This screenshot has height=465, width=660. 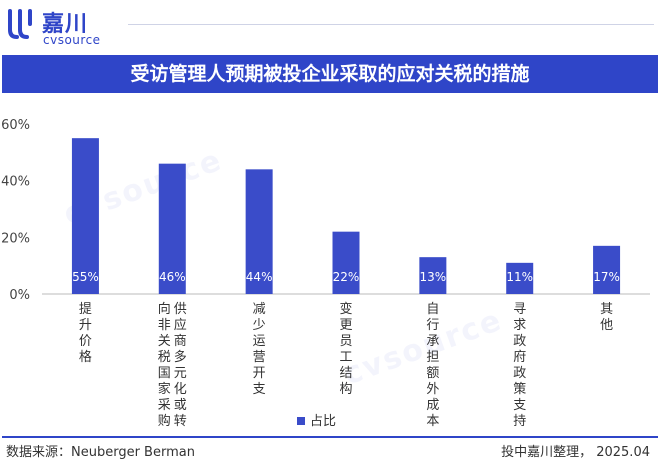 I want to click on category-label: 其, so click(x=606, y=309).